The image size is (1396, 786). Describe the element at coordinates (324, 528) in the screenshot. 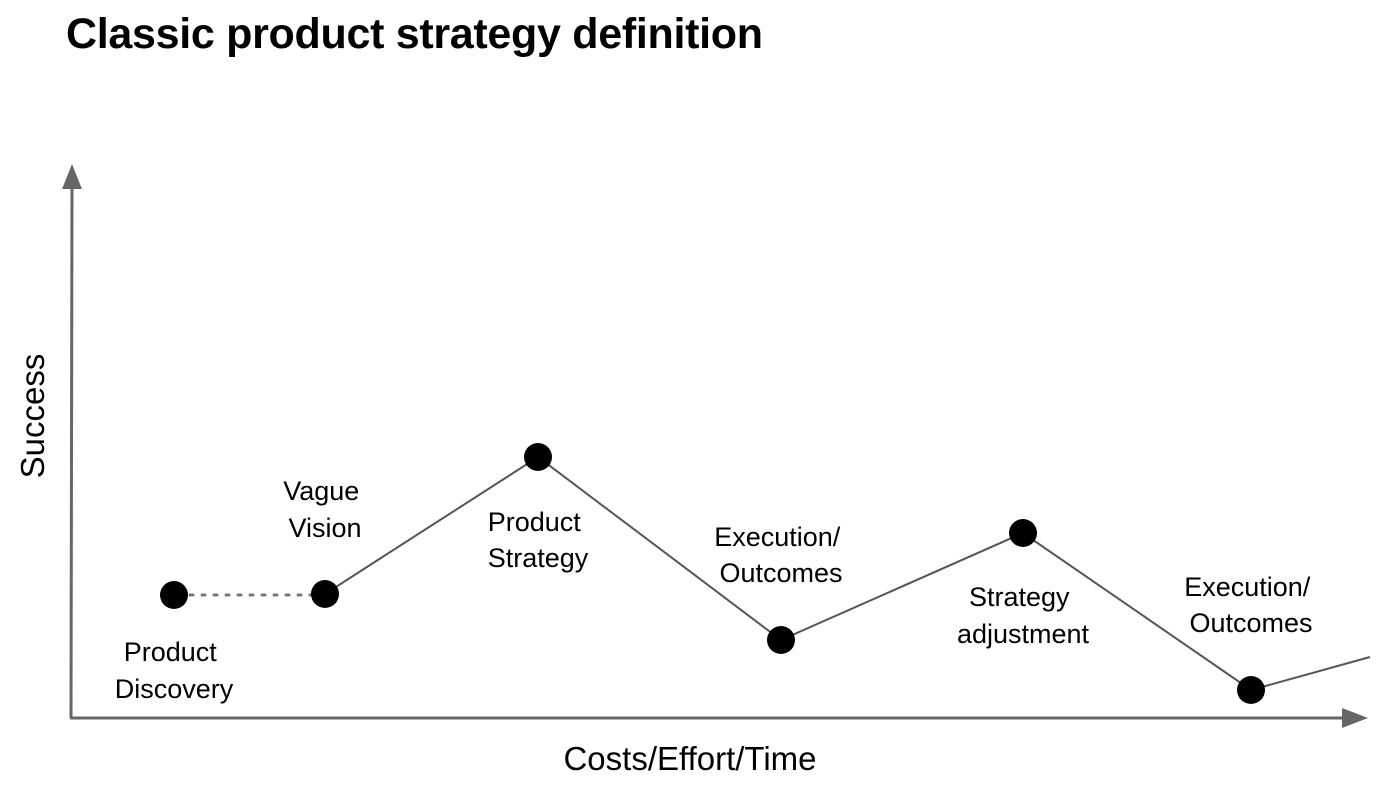

I see `label-line: Vision` at that location.